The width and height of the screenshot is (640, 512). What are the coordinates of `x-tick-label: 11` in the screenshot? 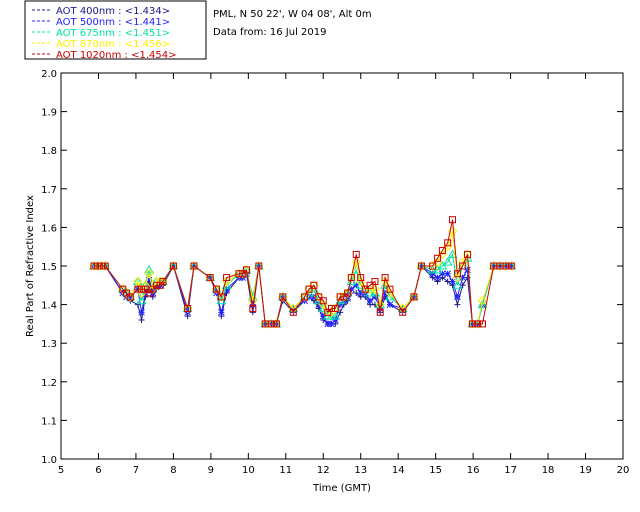 It's located at (285, 470).